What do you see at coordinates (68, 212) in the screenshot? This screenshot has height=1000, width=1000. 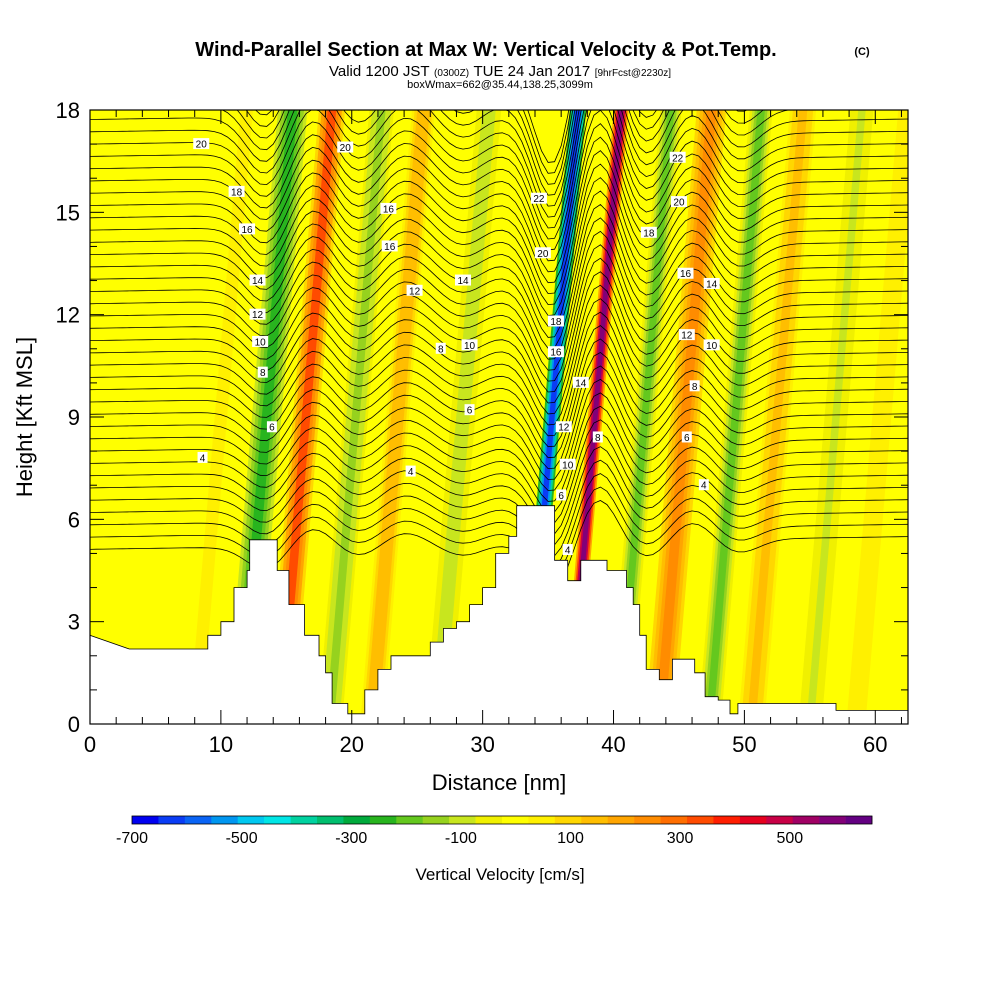 I see `y-tick-label: 15` at bounding box center [68, 212].